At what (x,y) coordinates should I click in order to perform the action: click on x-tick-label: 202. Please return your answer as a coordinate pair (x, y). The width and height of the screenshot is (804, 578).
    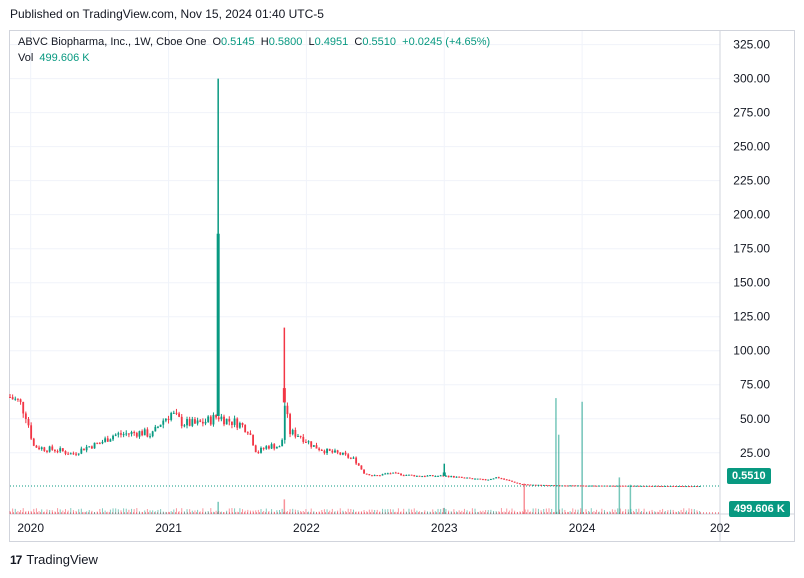
    Looking at the image, I should click on (720, 528).